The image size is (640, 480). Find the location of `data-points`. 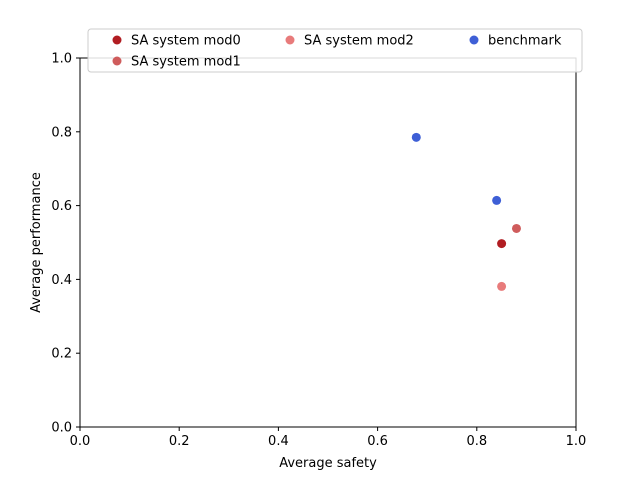

data-points is located at coordinates (466, 211).